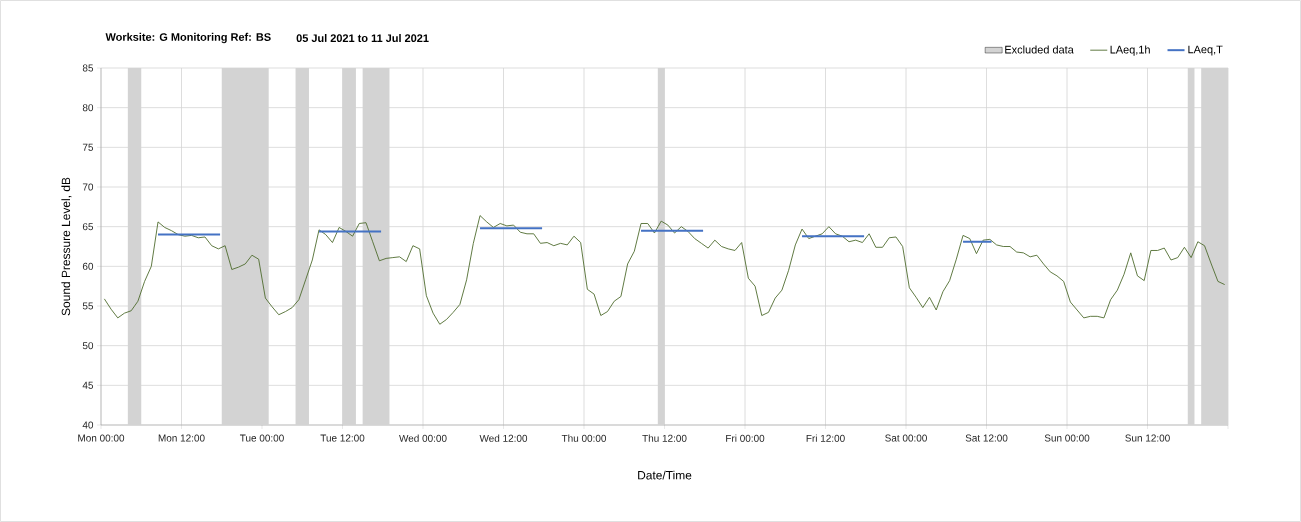 The width and height of the screenshot is (1301, 522). I want to click on y-tick-label: 75, so click(88, 147).